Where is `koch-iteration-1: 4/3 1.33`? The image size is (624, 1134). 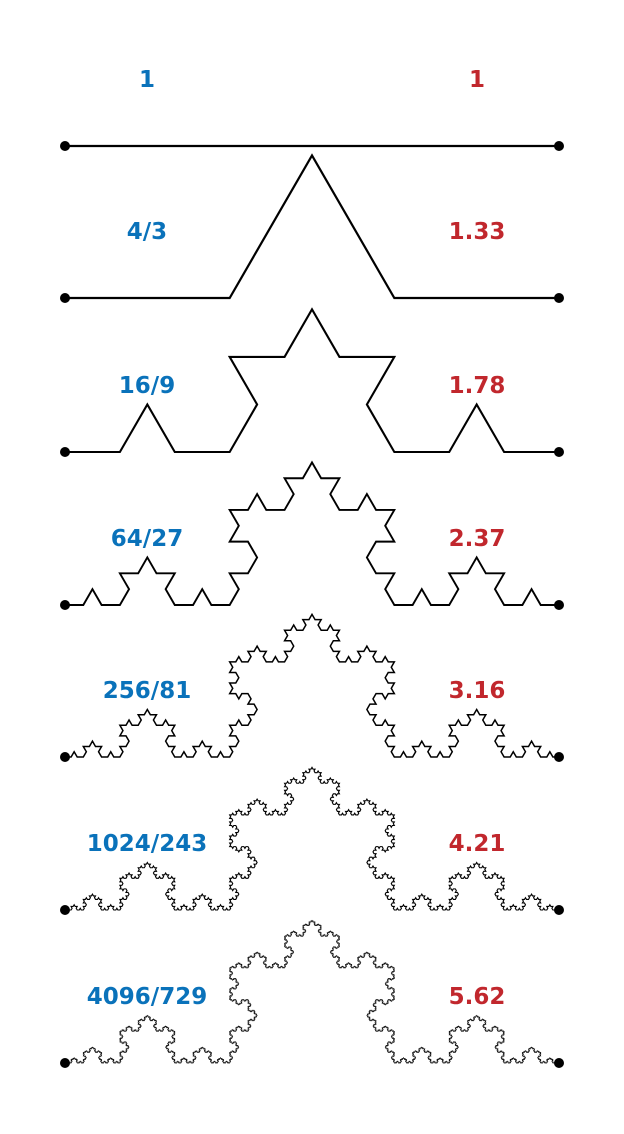 koch-iteration-1: 4/3 1.33 is located at coordinates (312, 228).